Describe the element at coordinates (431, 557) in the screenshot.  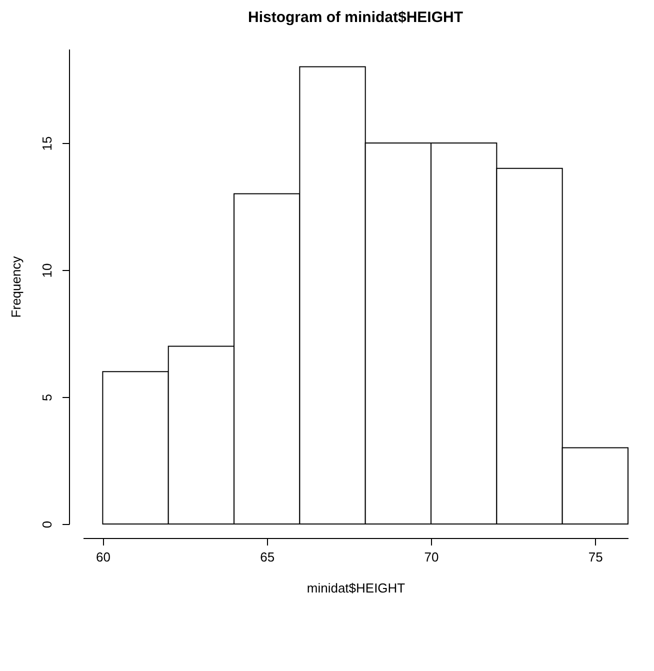
I see `x-tick-label: 70` at that location.